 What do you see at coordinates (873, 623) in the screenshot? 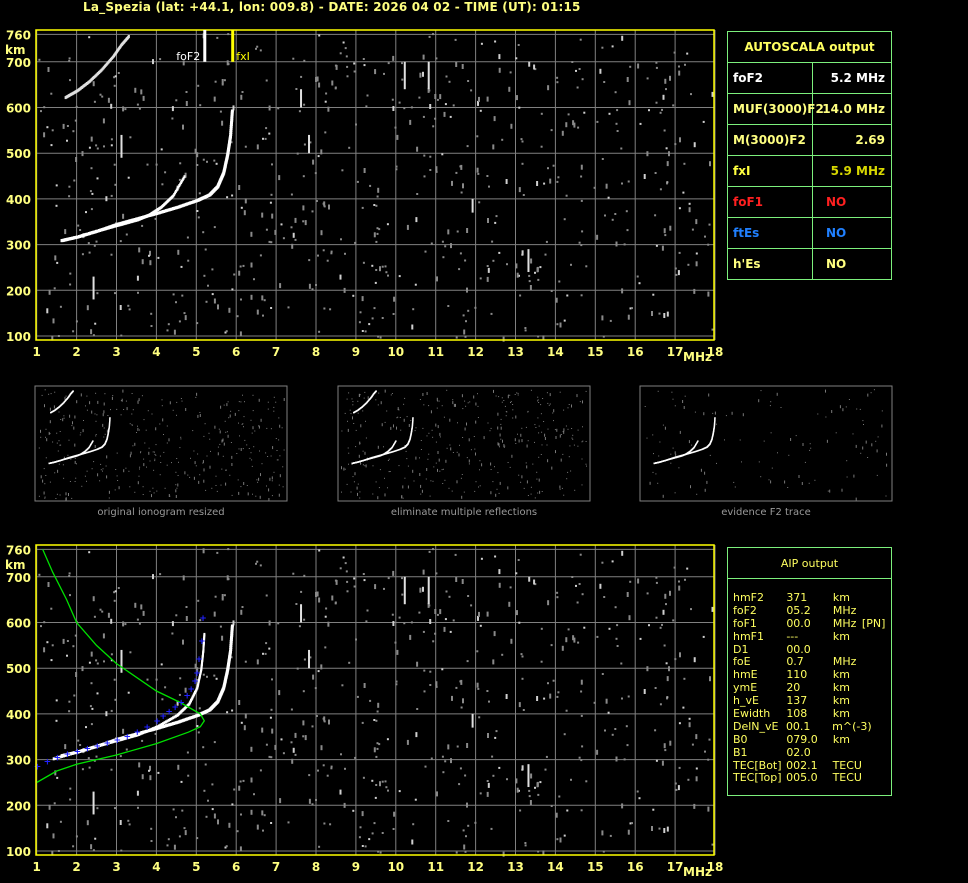
I see `aip-flag: [PN]` at bounding box center [873, 623].